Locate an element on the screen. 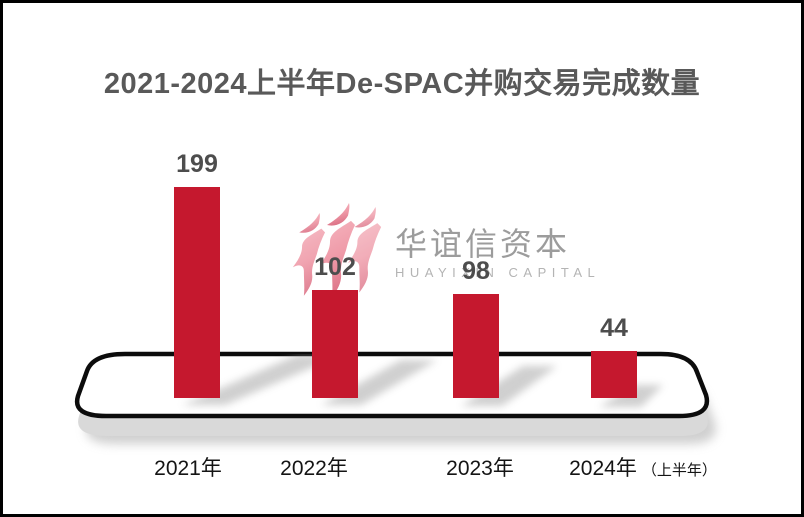 The height and width of the screenshot is (517, 804). x-axis-label-2023: 2023年 is located at coordinates (480, 468).